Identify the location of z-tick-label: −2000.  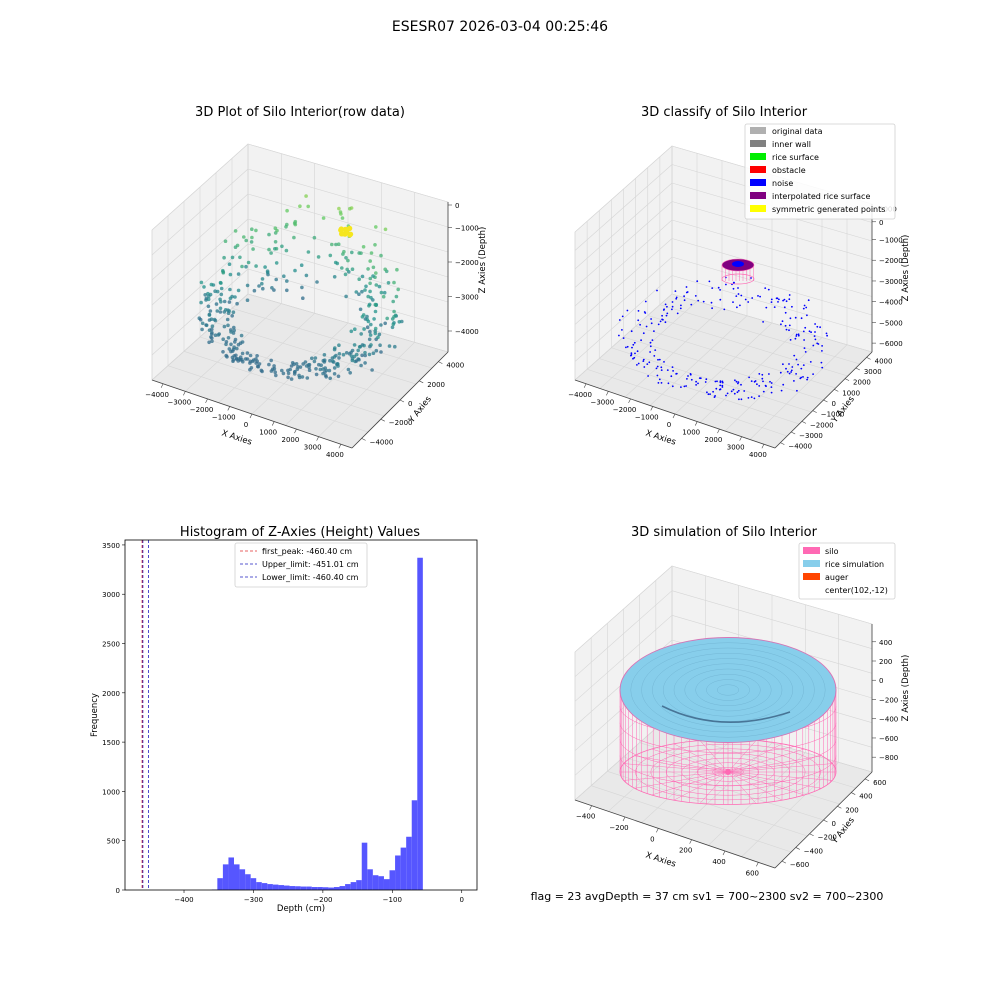
(891, 261).